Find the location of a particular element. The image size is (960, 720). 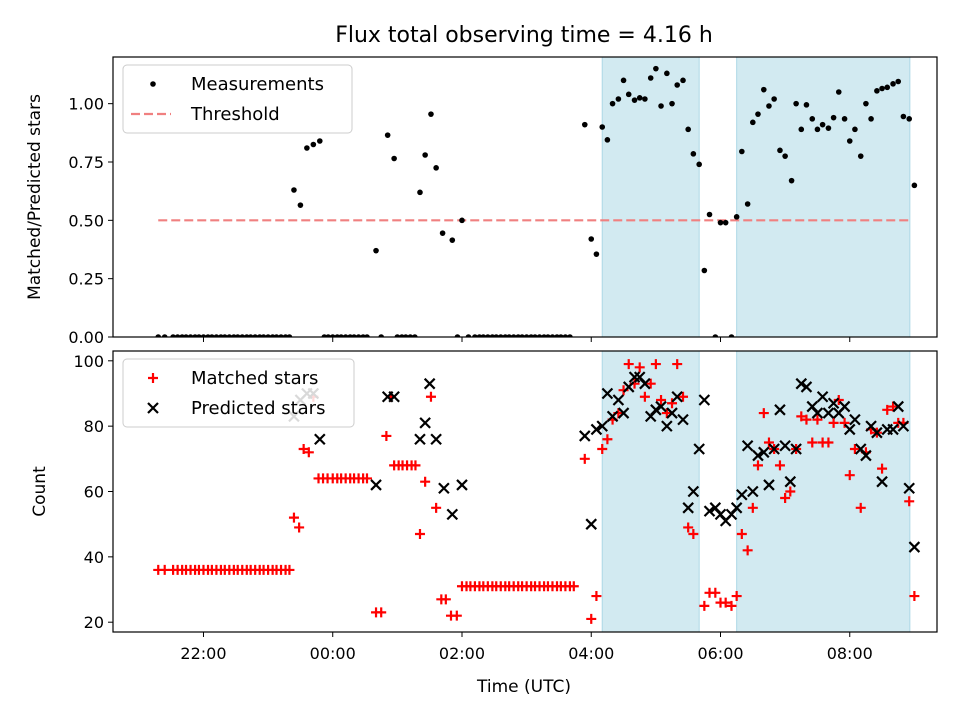

x-axis-label: Time (UTC) is located at coordinates (523, 687).